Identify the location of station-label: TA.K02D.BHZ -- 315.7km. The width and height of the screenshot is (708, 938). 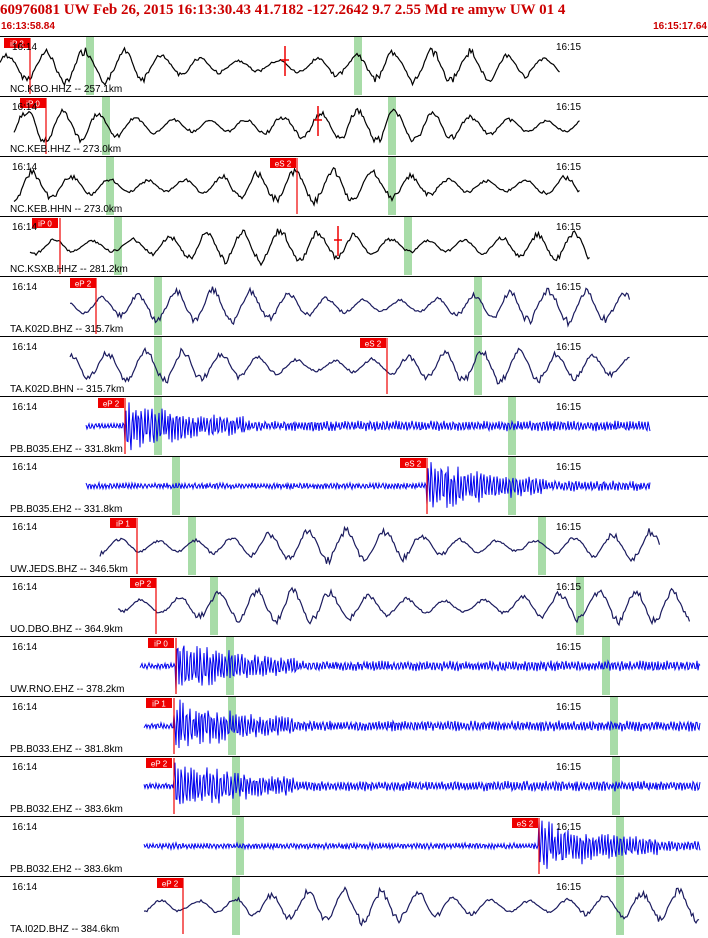
(66, 329).